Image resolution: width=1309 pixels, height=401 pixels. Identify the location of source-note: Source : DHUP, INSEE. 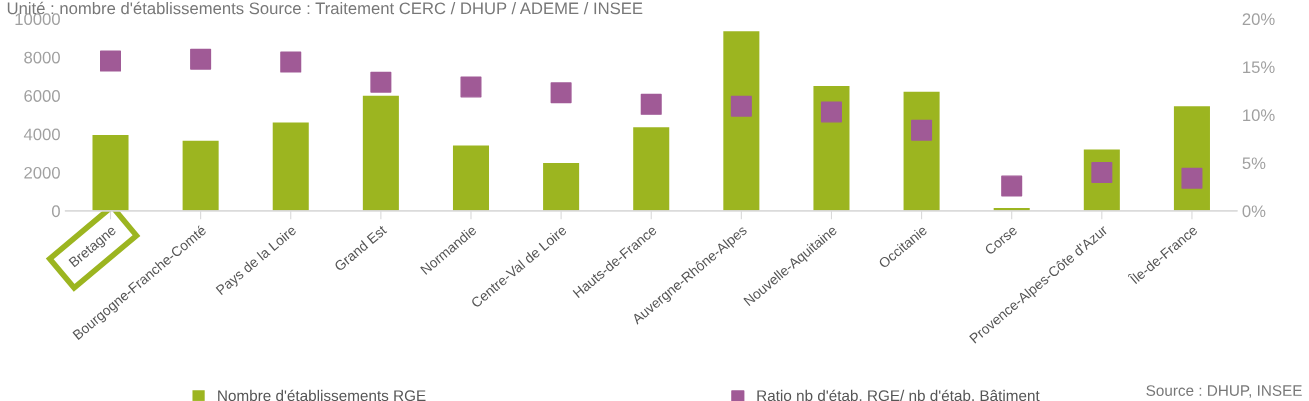
(1224, 391).